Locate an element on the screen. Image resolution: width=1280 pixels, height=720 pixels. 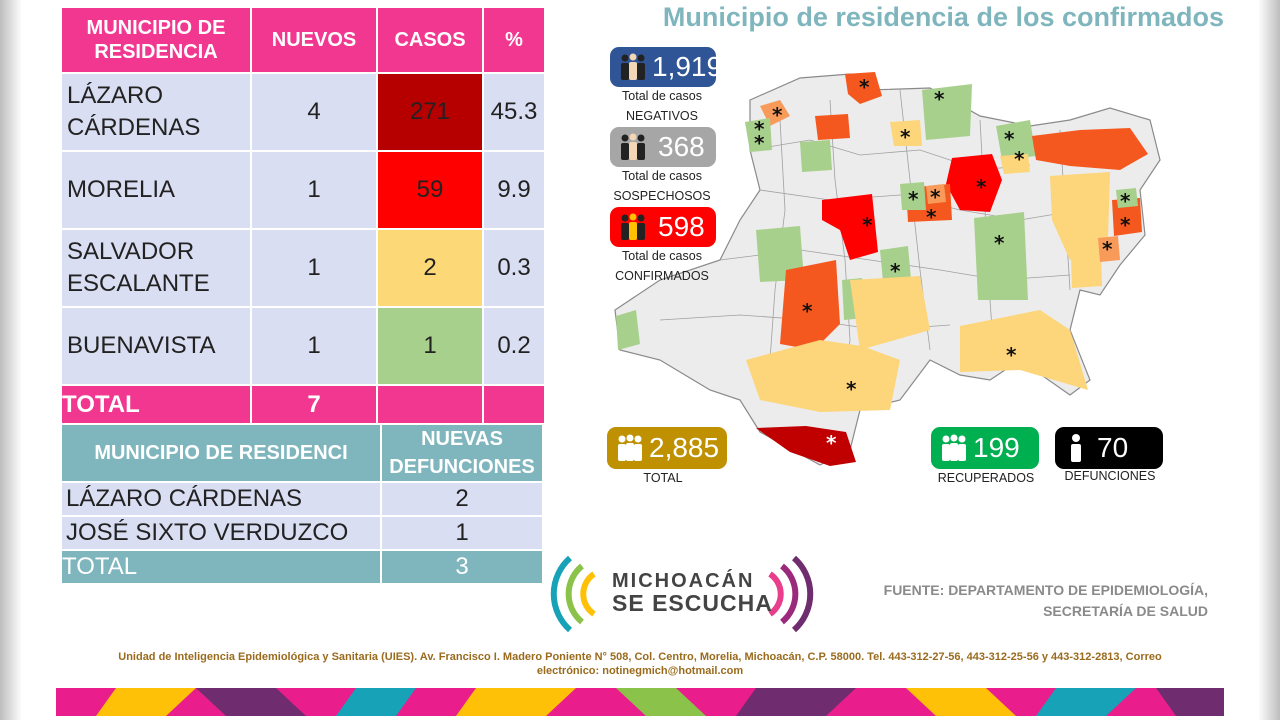
row-pct: 0.2 is located at coordinates (514, 346).